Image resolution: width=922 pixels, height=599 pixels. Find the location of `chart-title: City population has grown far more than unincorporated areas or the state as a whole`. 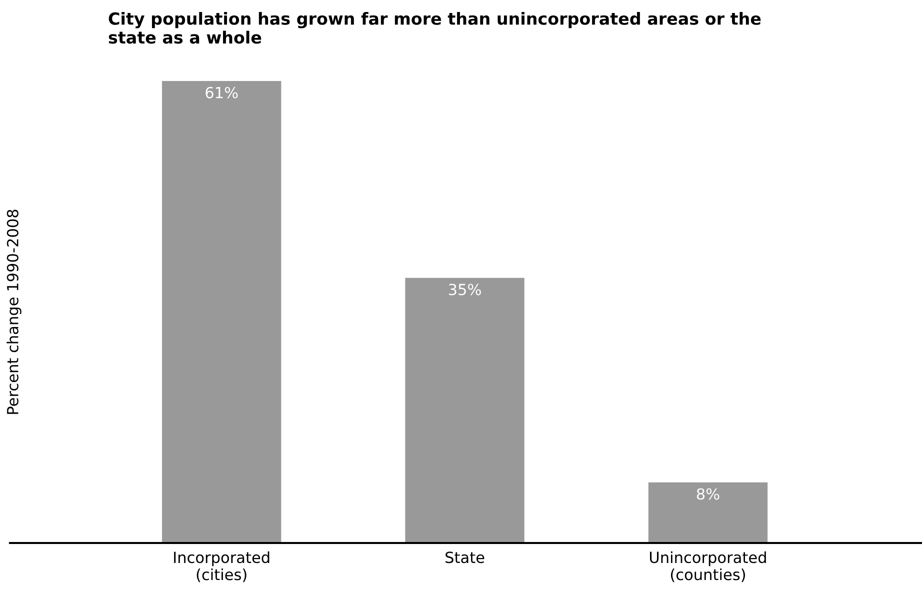

chart-title: City population has grown far more than unincorporated areas or the state as a whole is located at coordinates (434, 28).